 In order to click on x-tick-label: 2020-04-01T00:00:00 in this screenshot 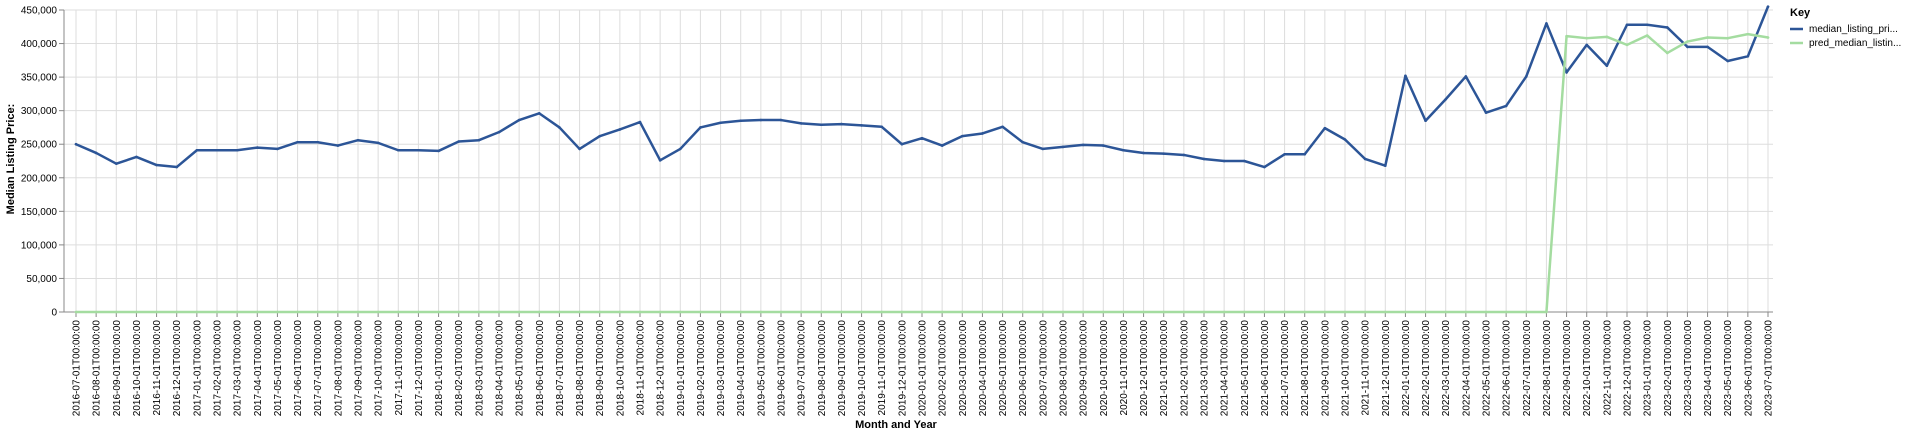, I will do `click(983, 368)`.